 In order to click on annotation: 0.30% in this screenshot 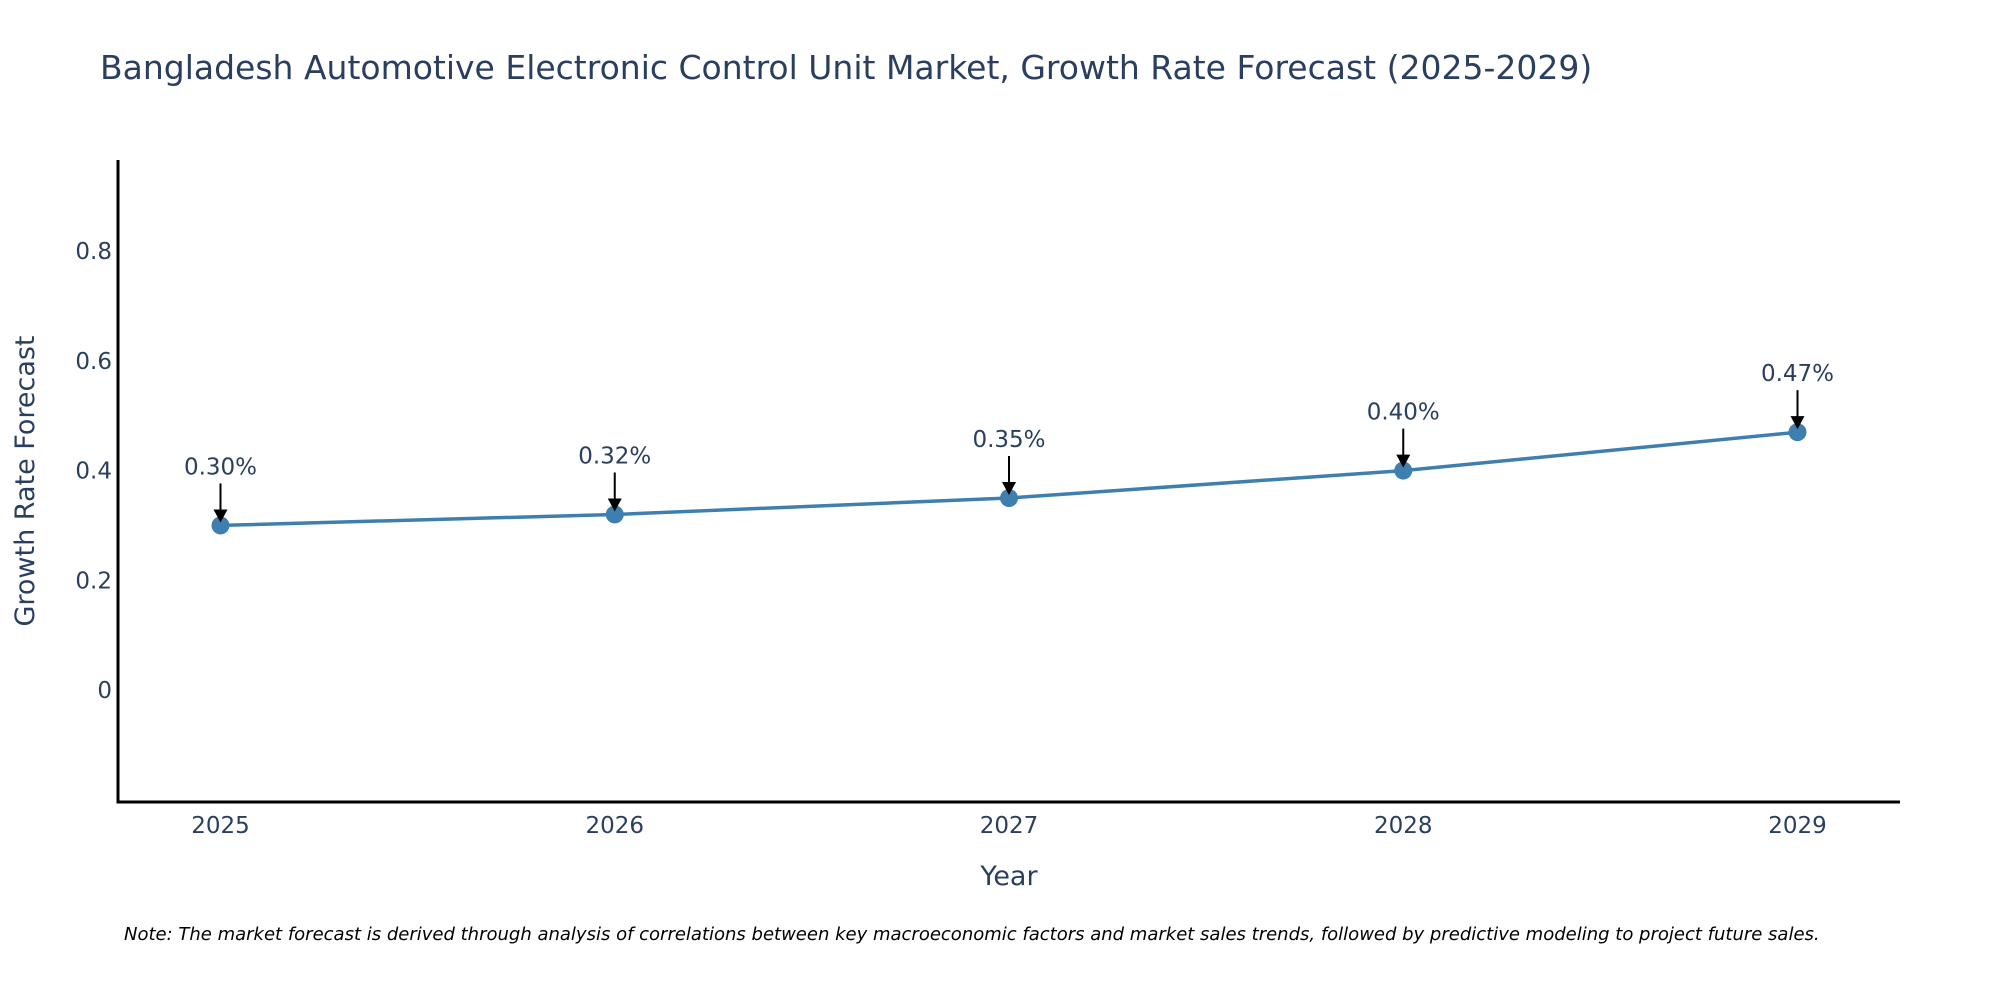, I will do `click(220, 488)`.